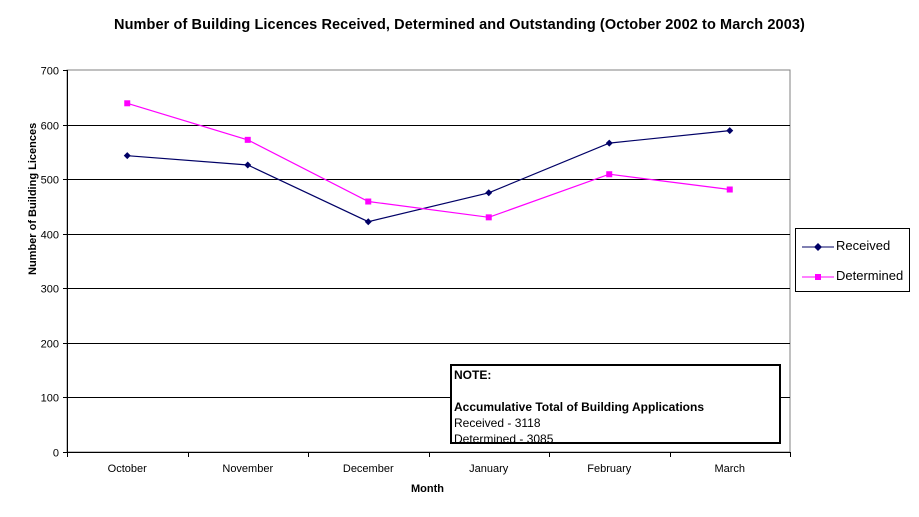 The image size is (919, 517). Describe the element at coordinates (247, 469) in the screenshot. I see `x-tick-label: November` at that location.